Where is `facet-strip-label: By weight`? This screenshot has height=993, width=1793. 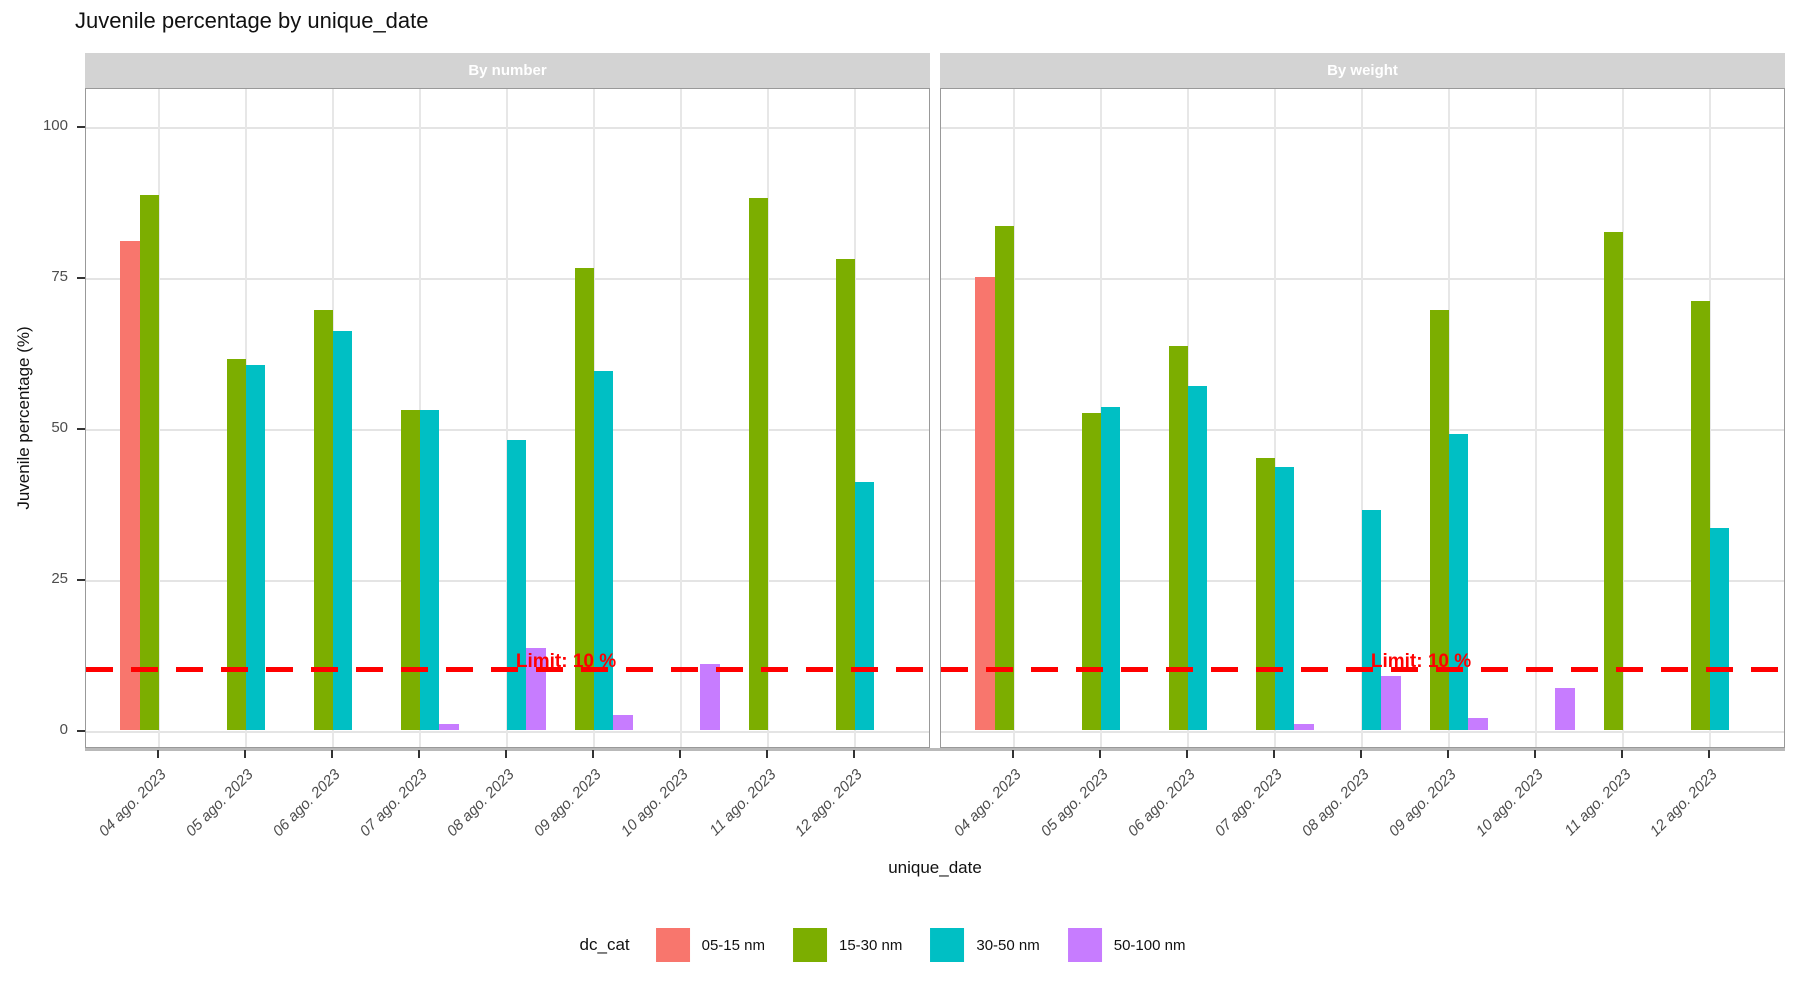 facet-strip-label: By weight is located at coordinates (1362, 70).